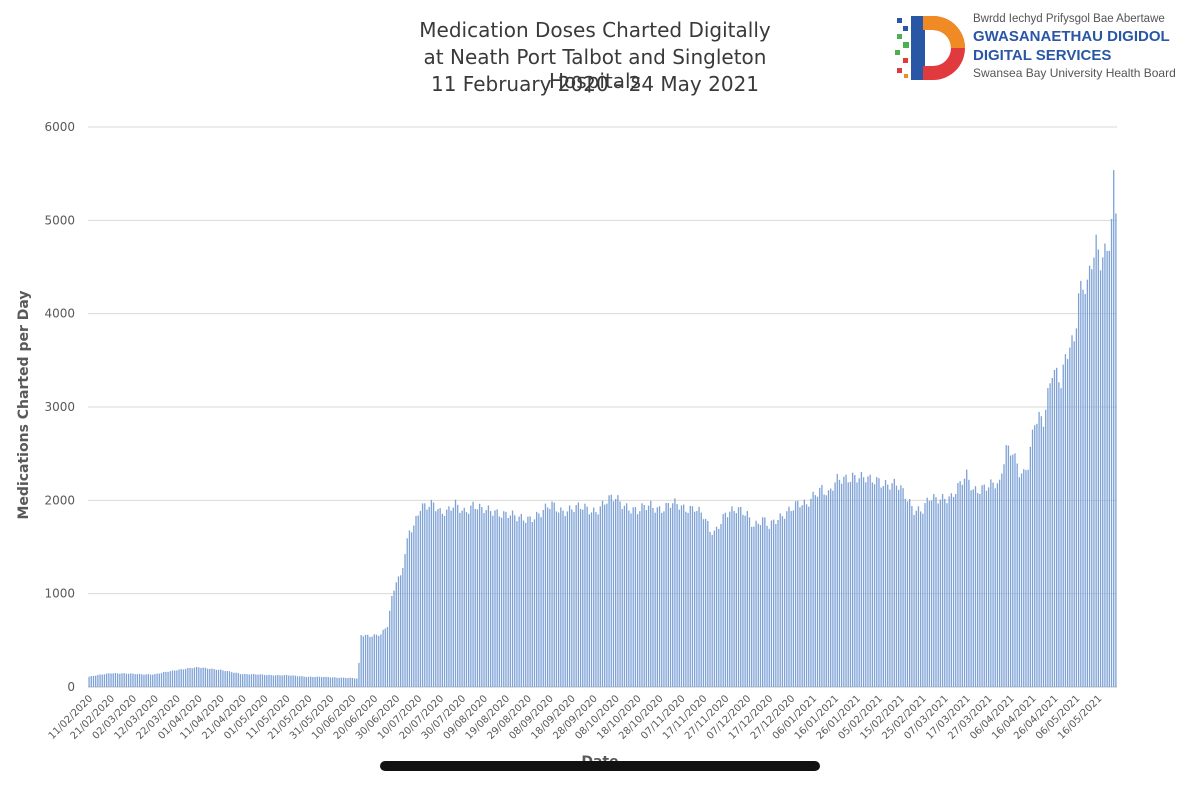 The height and width of the screenshot is (788, 1200). Describe the element at coordinates (1074, 73) in the screenshot. I see `logo-board-name: Swansea Bay University Health Board` at that location.